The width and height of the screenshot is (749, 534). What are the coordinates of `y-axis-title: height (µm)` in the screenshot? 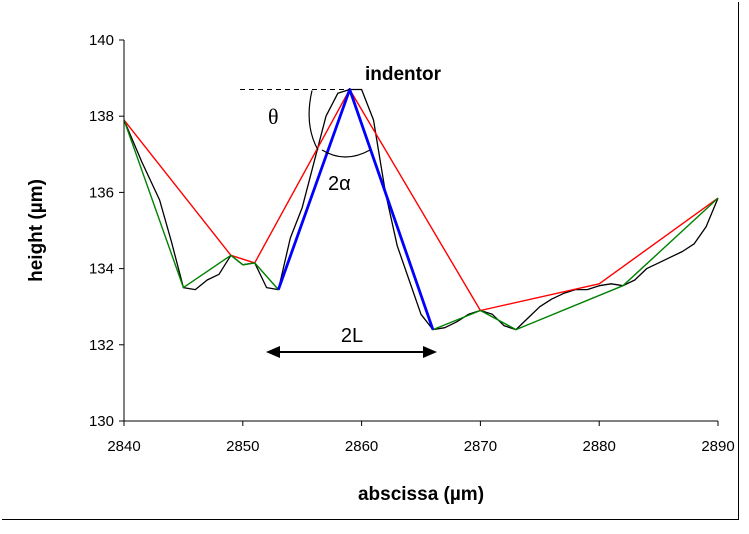 It's located at (36, 230).